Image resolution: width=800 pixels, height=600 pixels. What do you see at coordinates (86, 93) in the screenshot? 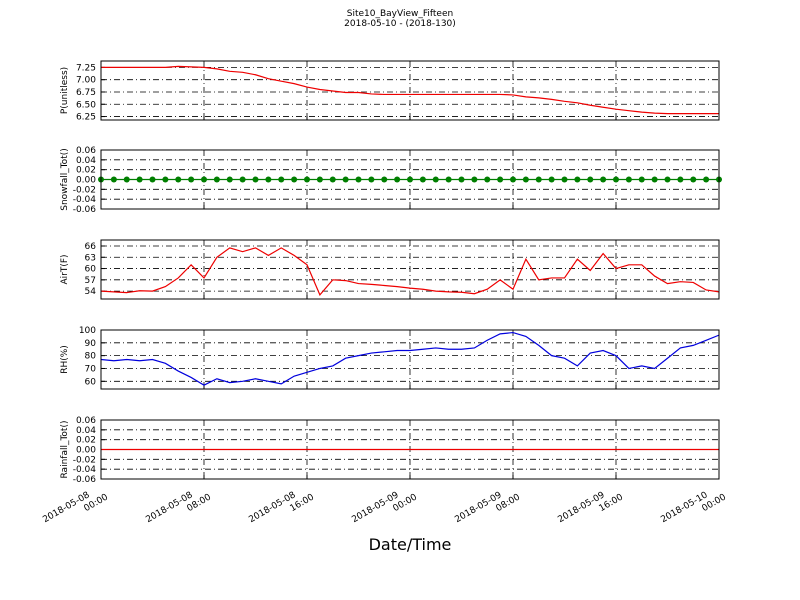
I see `y-tick-label: 6.75` at bounding box center [86, 93].